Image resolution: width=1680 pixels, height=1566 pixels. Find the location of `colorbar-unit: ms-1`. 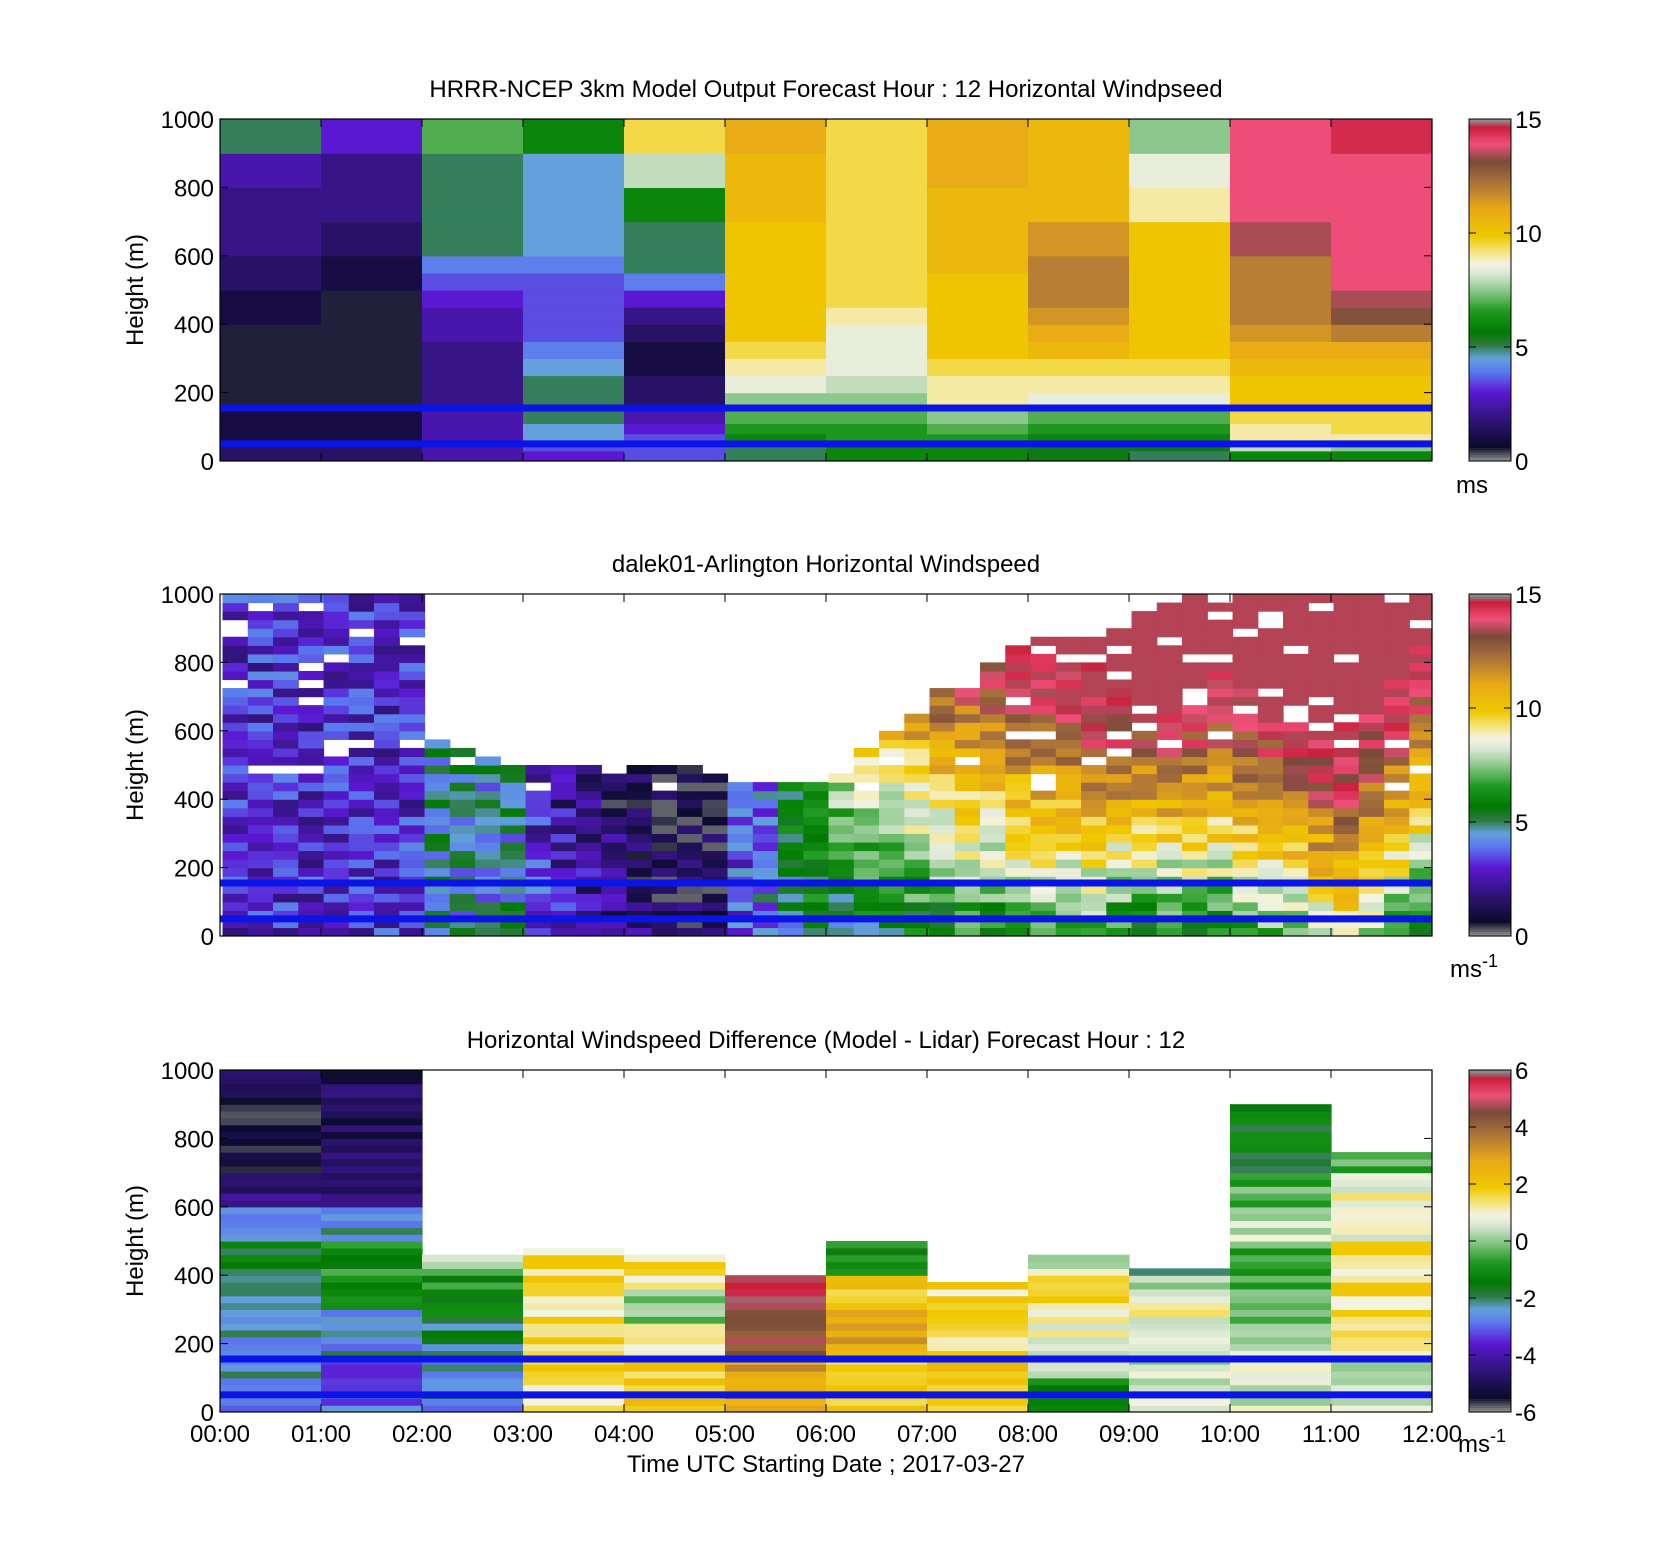

colorbar-unit: ms-1 is located at coordinates (1482, 1442).